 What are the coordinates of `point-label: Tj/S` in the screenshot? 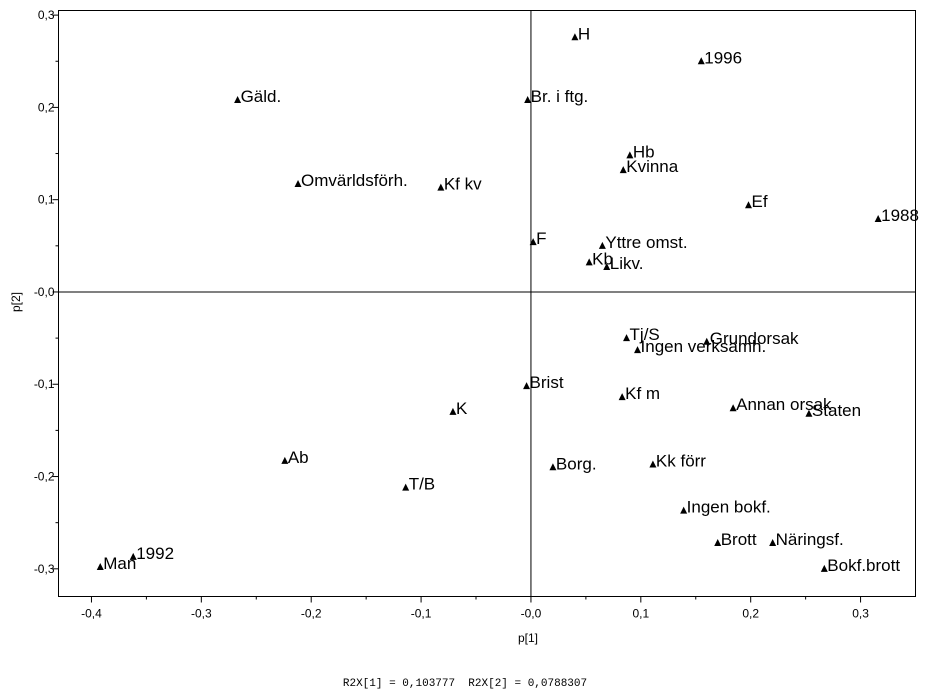 It's located at (645, 334).